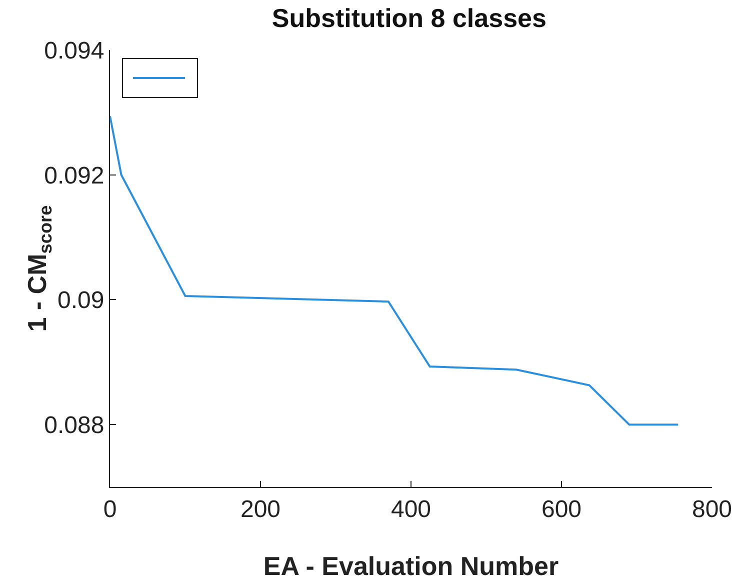 This screenshot has width=744, height=582. Describe the element at coordinates (712, 509) in the screenshot. I see `x-tick-label: 800` at that location.